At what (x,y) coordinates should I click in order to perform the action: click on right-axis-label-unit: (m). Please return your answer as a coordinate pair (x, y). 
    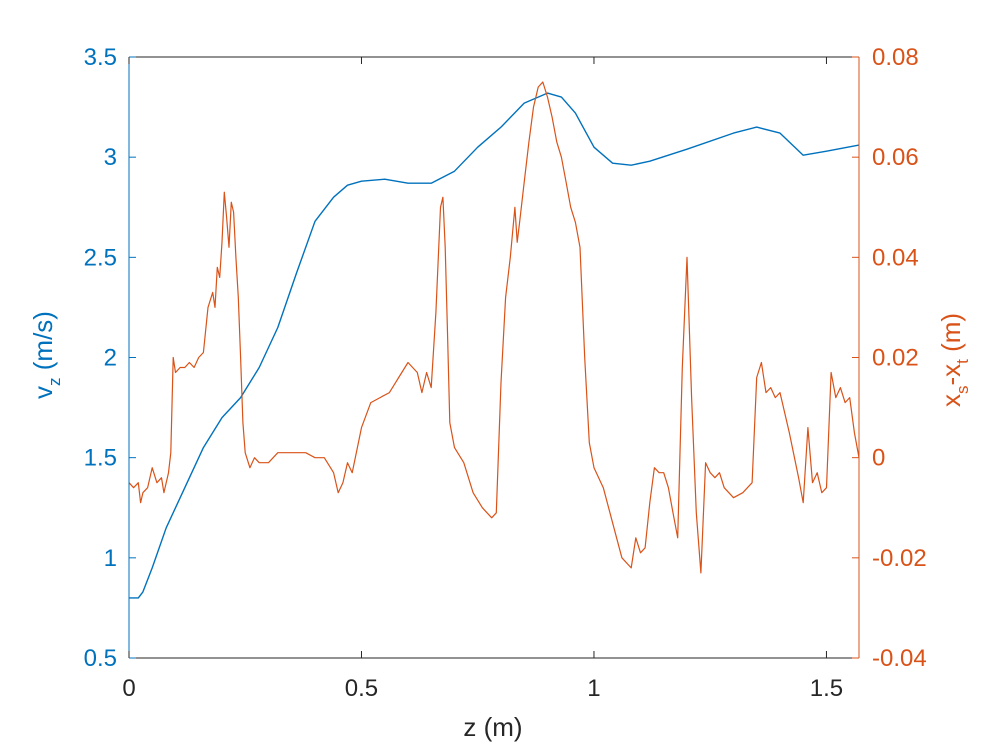
    Looking at the image, I should click on (951, 336).